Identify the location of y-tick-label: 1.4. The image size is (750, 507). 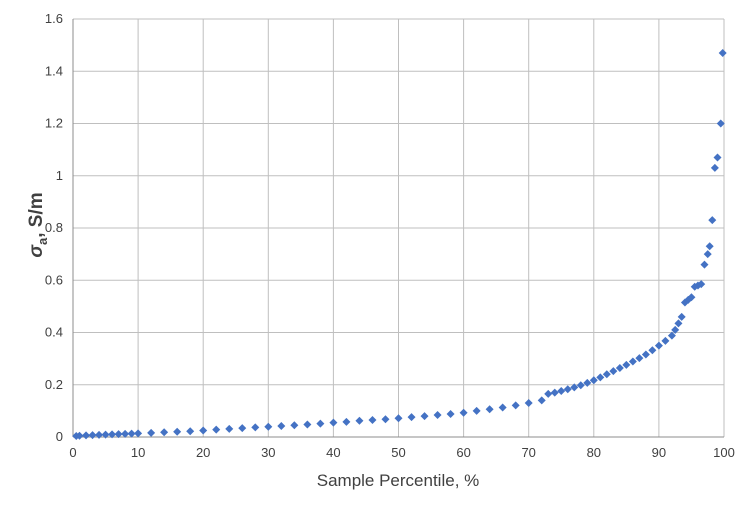
(54, 70).